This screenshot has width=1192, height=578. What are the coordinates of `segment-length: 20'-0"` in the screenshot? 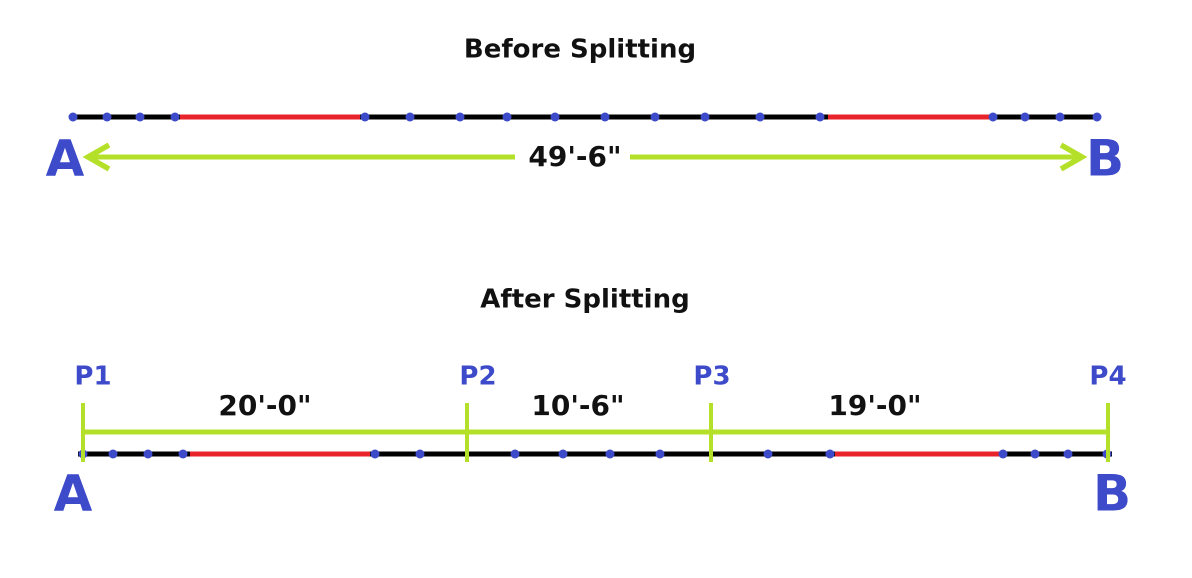 It's located at (264, 405).